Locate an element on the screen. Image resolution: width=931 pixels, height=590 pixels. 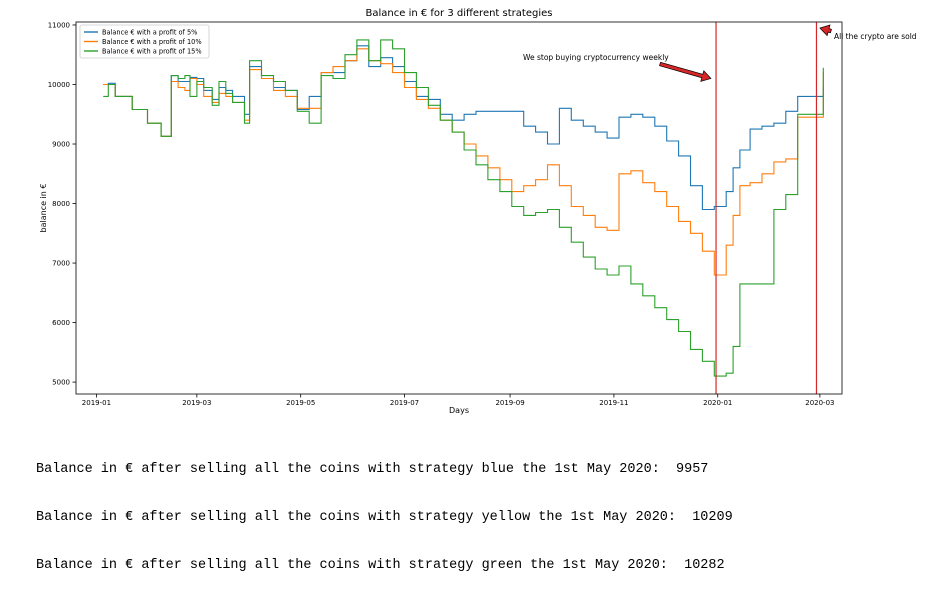
y-tick-label: 9000 is located at coordinates (61, 145).